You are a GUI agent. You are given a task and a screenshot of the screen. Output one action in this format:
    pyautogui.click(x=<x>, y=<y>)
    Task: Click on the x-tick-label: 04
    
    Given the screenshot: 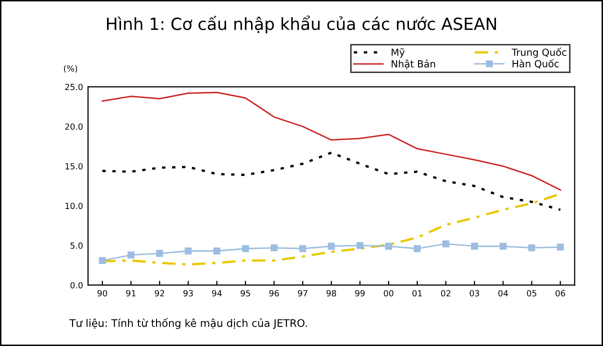 What is the action you would take?
    pyautogui.click(x=503, y=293)
    